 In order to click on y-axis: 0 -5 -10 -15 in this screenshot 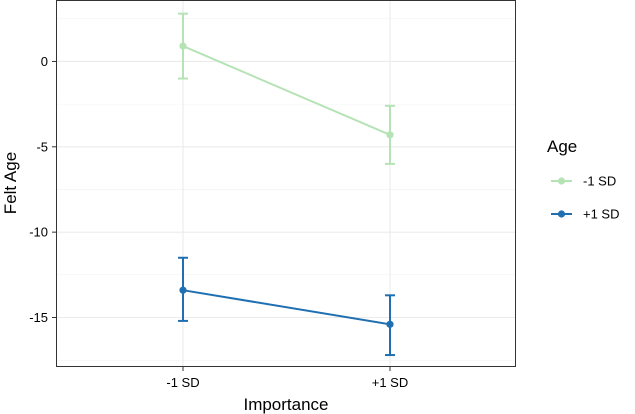, I will do `click(42, 189)`.